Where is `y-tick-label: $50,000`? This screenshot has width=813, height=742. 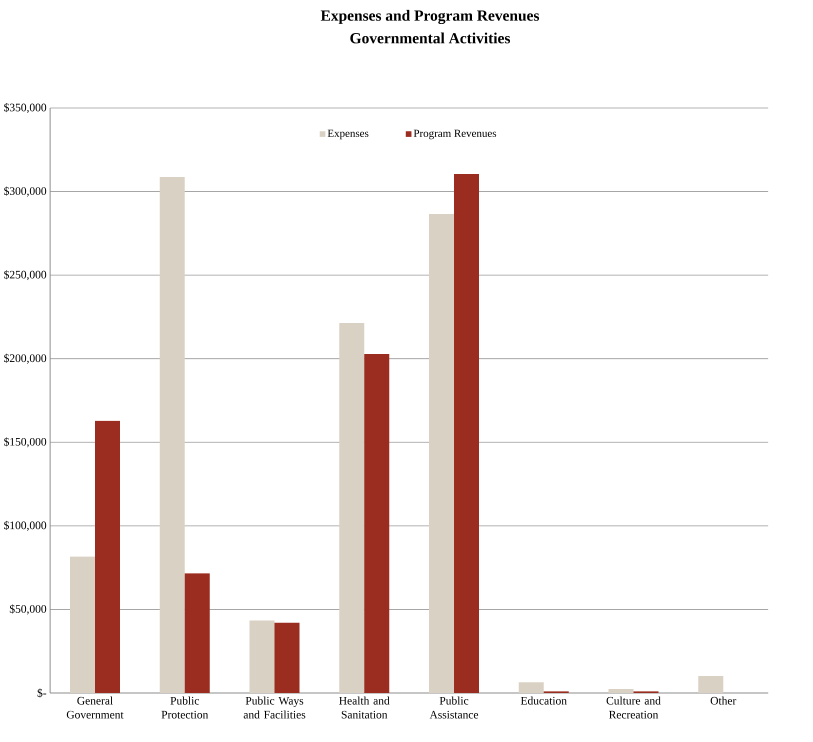 y-tick-label: $50,000 is located at coordinates (28, 609).